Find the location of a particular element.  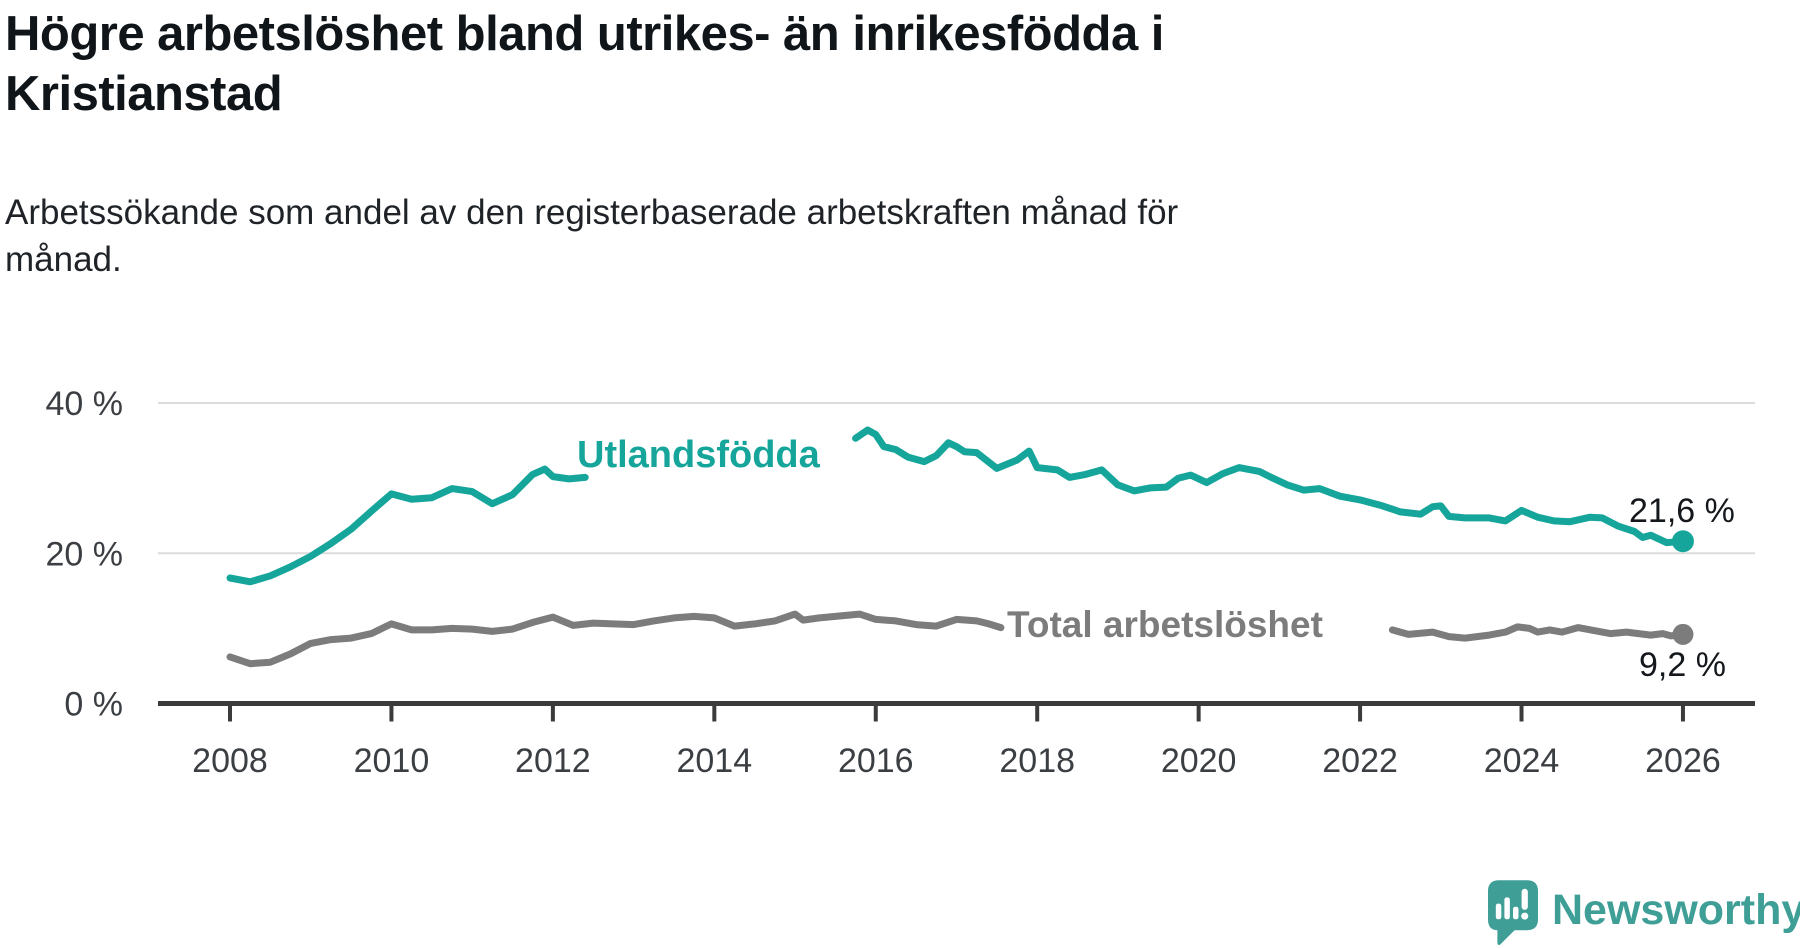

end-value-label-total: 9,2 % is located at coordinates (1682, 665).